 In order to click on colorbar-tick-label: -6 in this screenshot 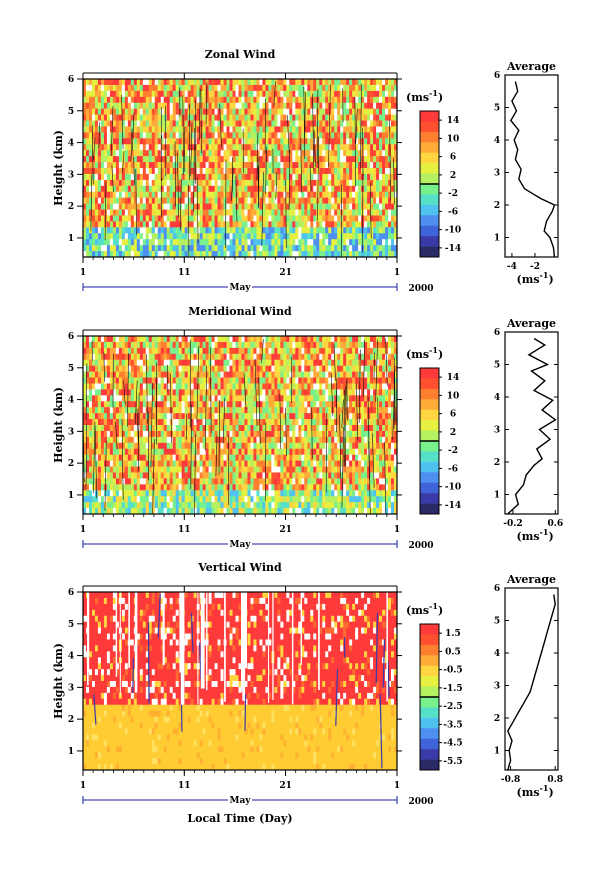, I will do `click(453, 212)`.